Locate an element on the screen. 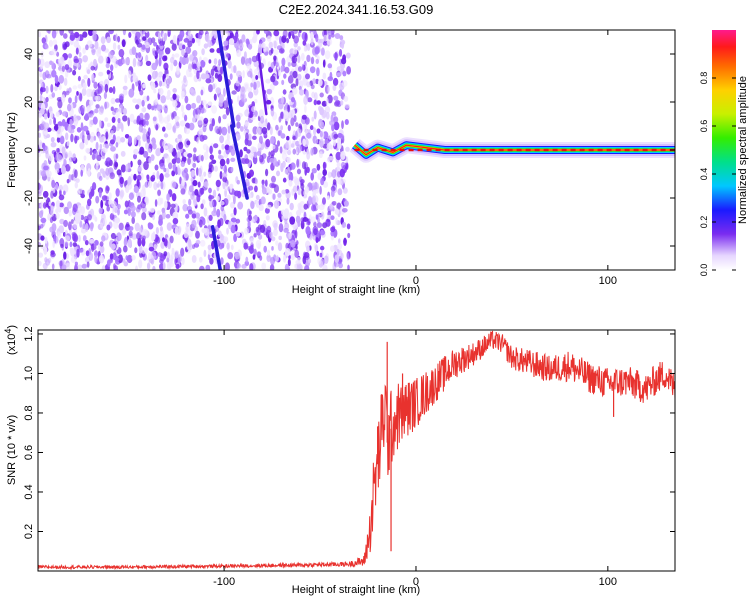 This screenshot has width=750, height=600. y-tick-label: 0.2 is located at coordinates (29, 531).